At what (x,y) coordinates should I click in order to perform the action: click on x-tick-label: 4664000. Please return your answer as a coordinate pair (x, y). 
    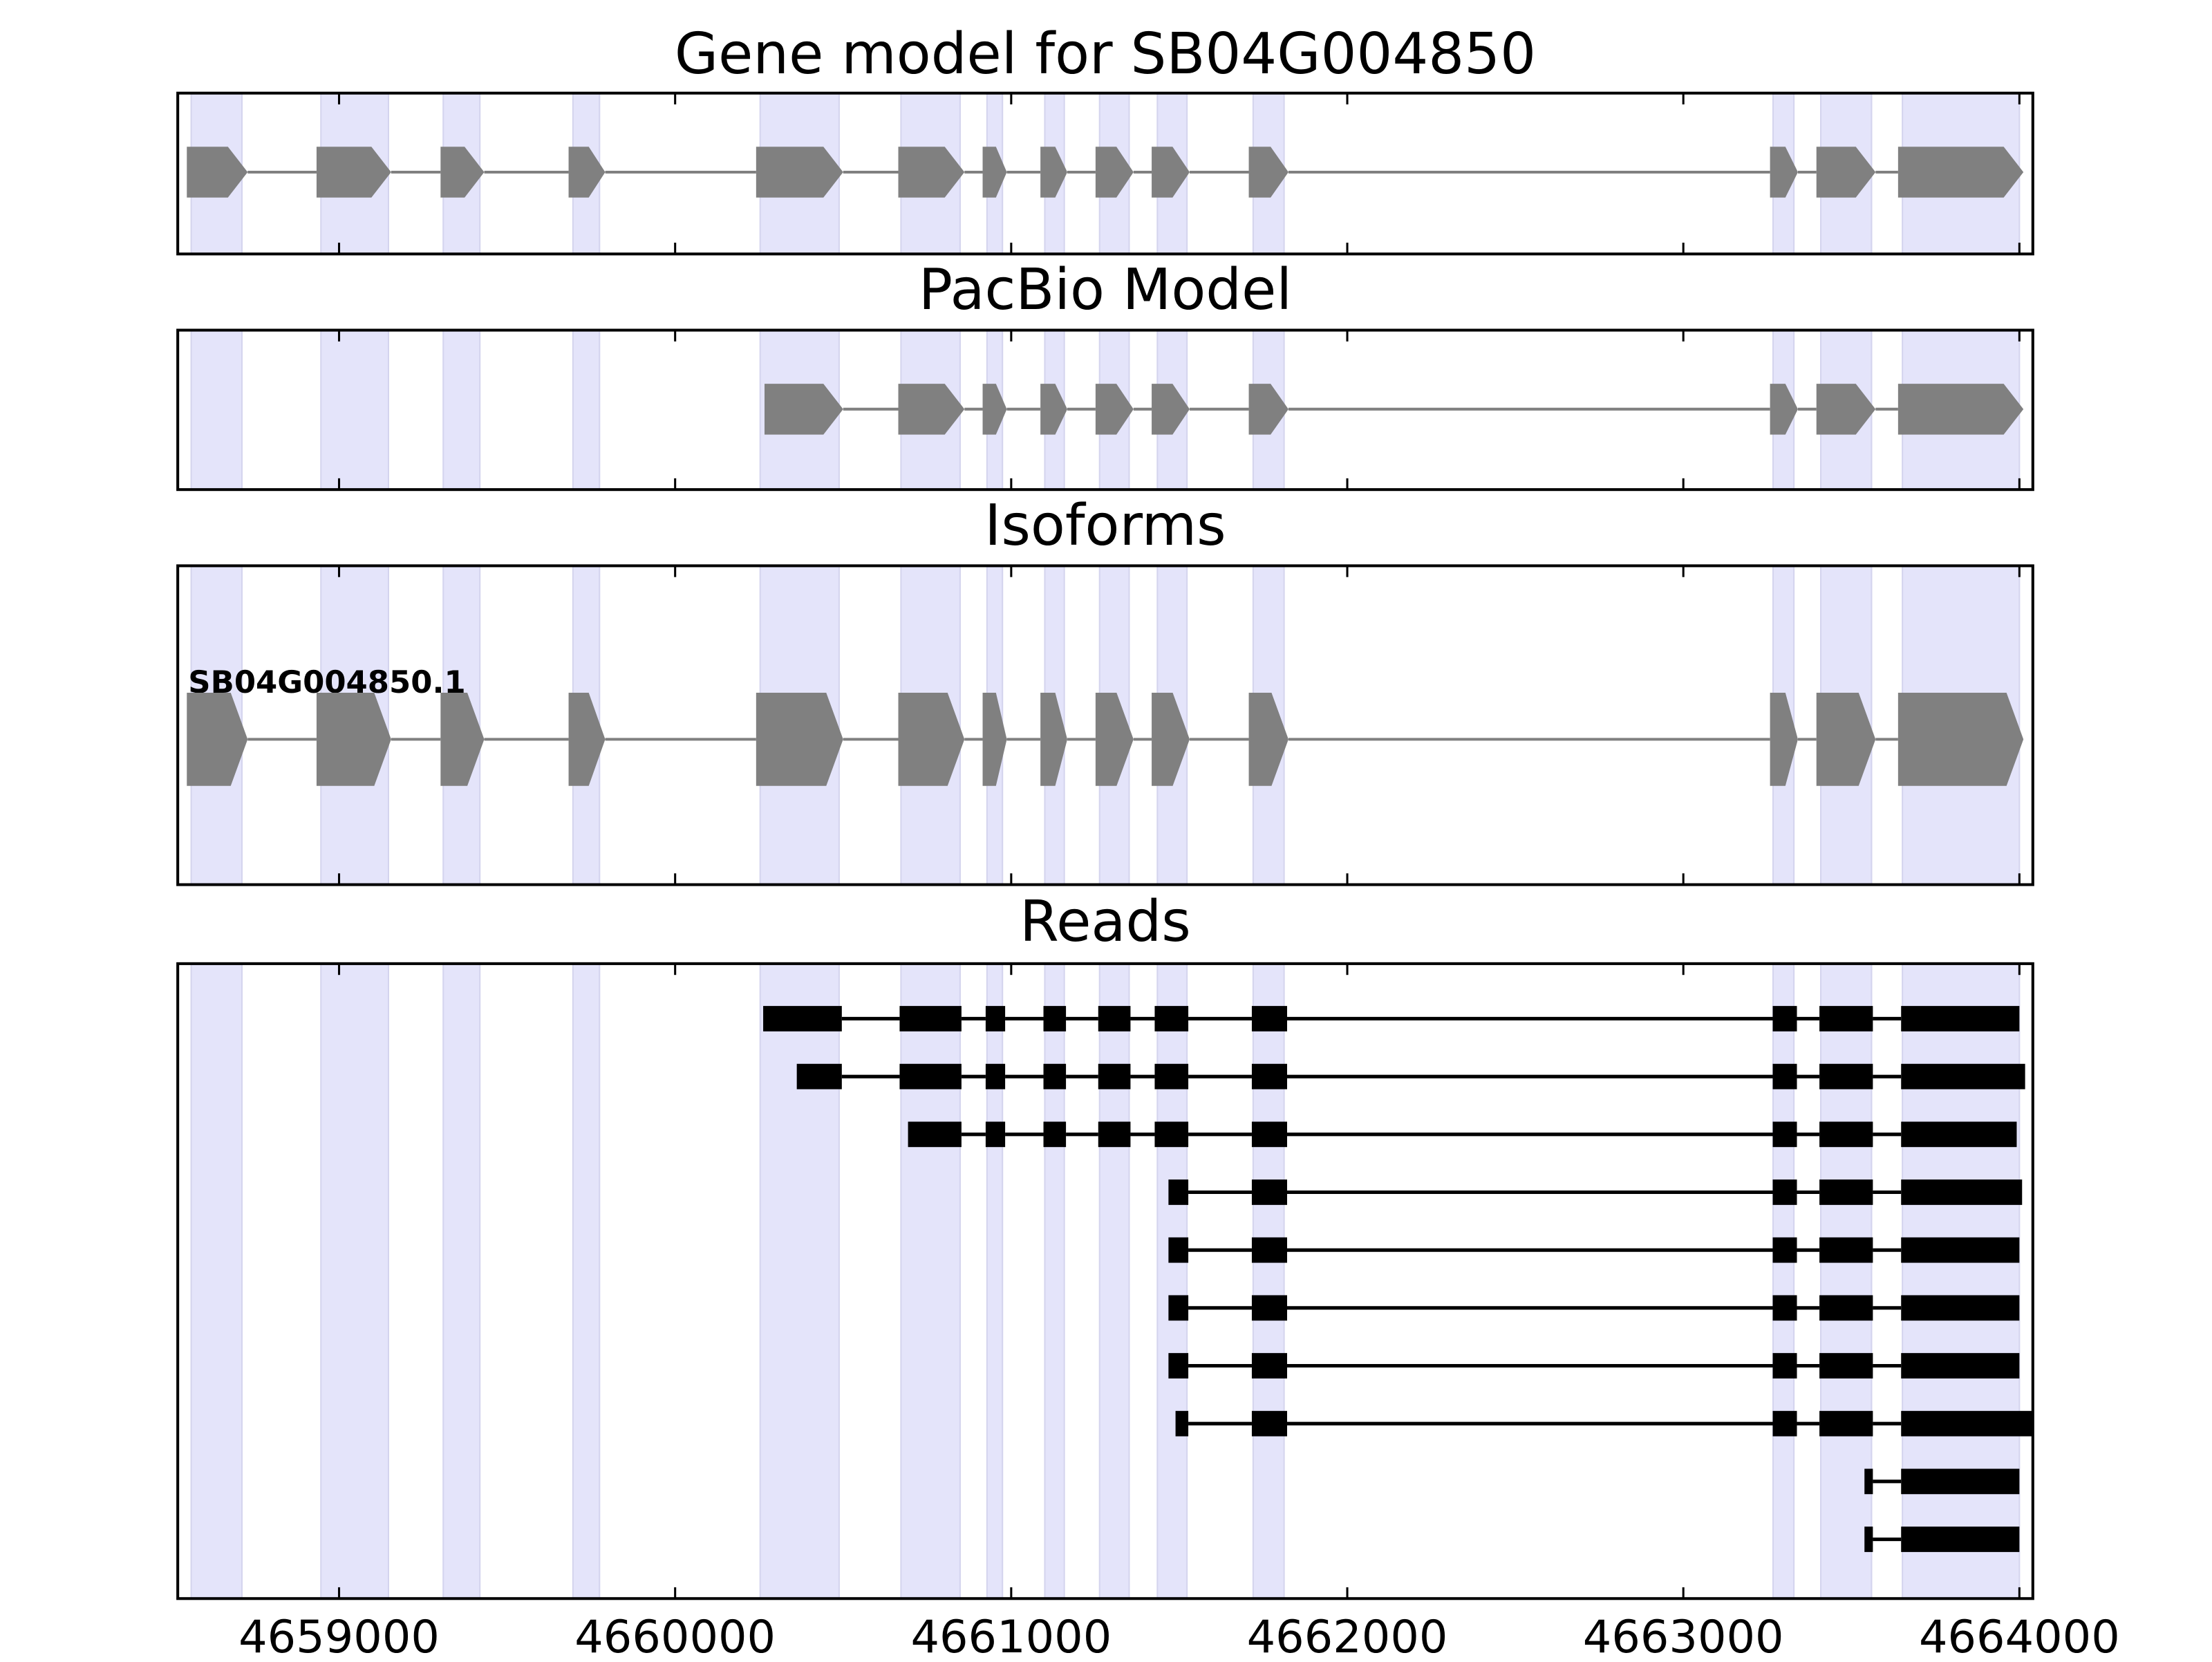
    Looking at the image, I should click on (2019, 1635).